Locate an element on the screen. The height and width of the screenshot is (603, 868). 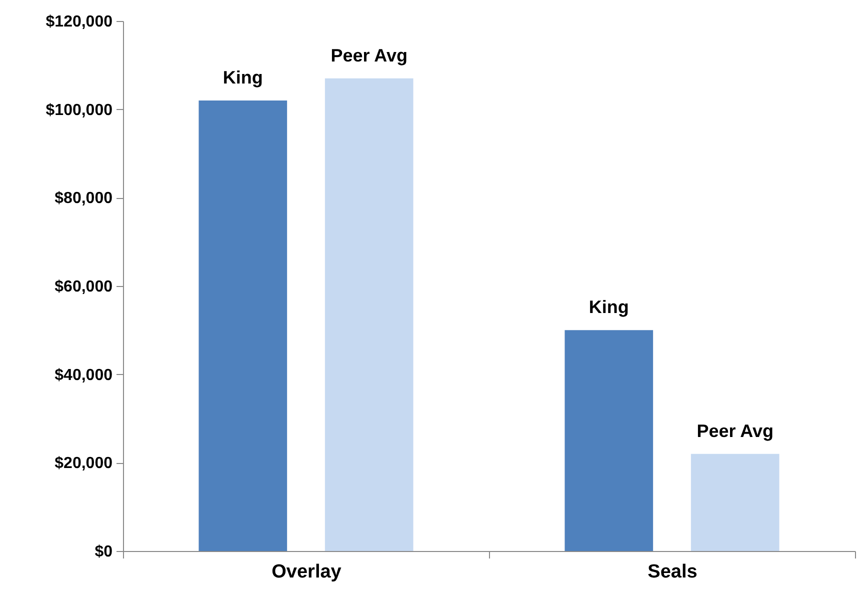
series-label: King is located at coordinates (242, 78).